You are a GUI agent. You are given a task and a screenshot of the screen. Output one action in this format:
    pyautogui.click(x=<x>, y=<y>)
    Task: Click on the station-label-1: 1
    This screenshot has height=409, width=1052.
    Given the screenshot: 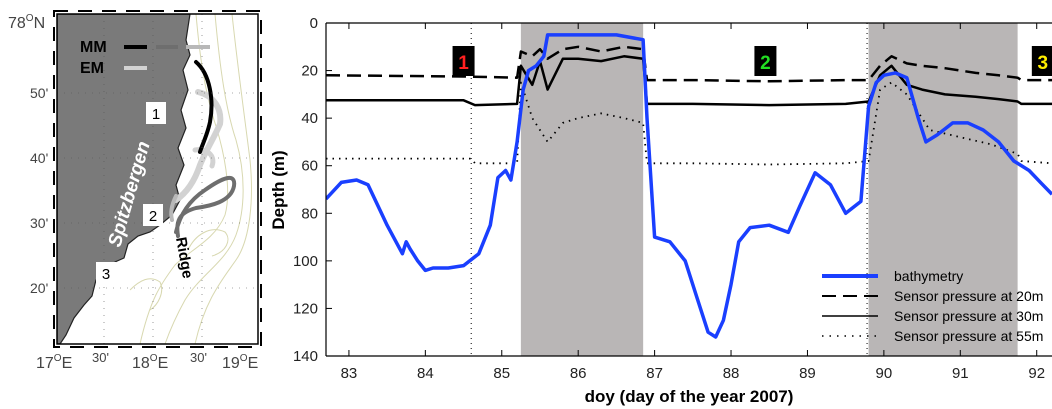 What is the action you would take?
    pyautogui.click(x=156, y=113)
    